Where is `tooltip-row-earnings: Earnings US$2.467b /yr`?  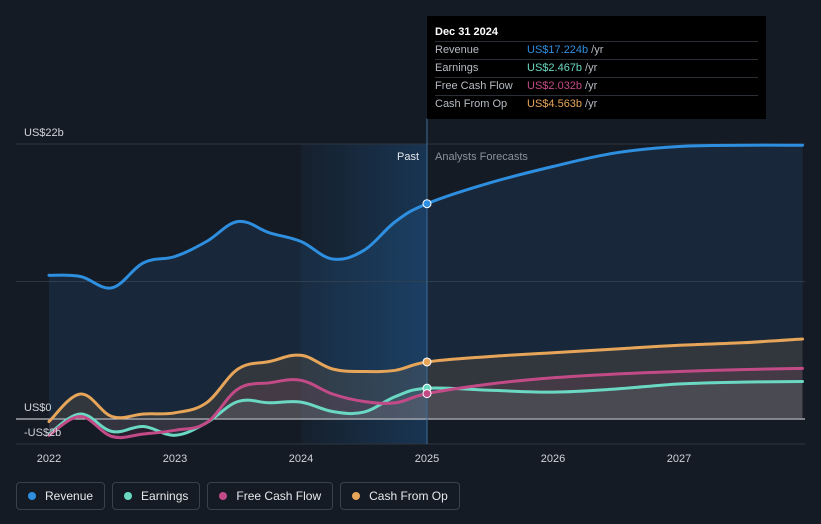
tooltip-row-earnings: Earnings US$2.467b /yr is located at coordinates (596, 68).